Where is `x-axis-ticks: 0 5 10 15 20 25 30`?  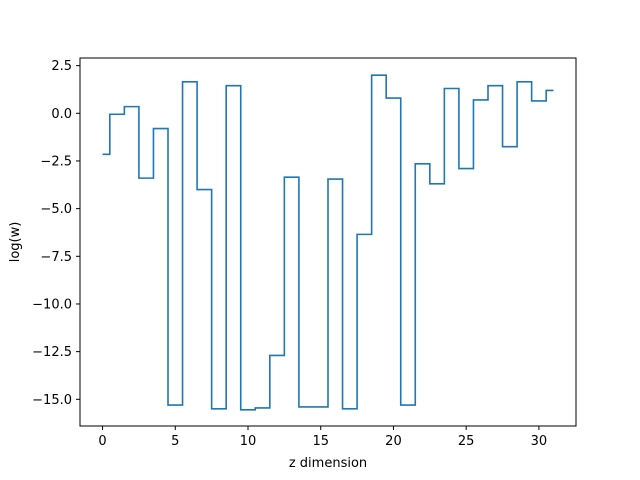
x-axis-ticks: 0 5 10 15 20 25 30 is located at coordinates (322, 437).